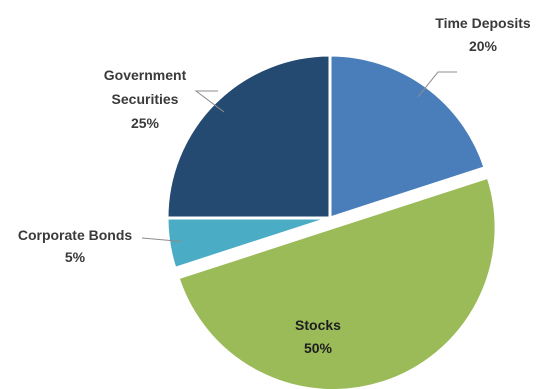 The image size is (545, 389). What do you see at coordinates (248, 136) in the screenshot?
I see `pie-slice-government` at bounding box center [248, 136].